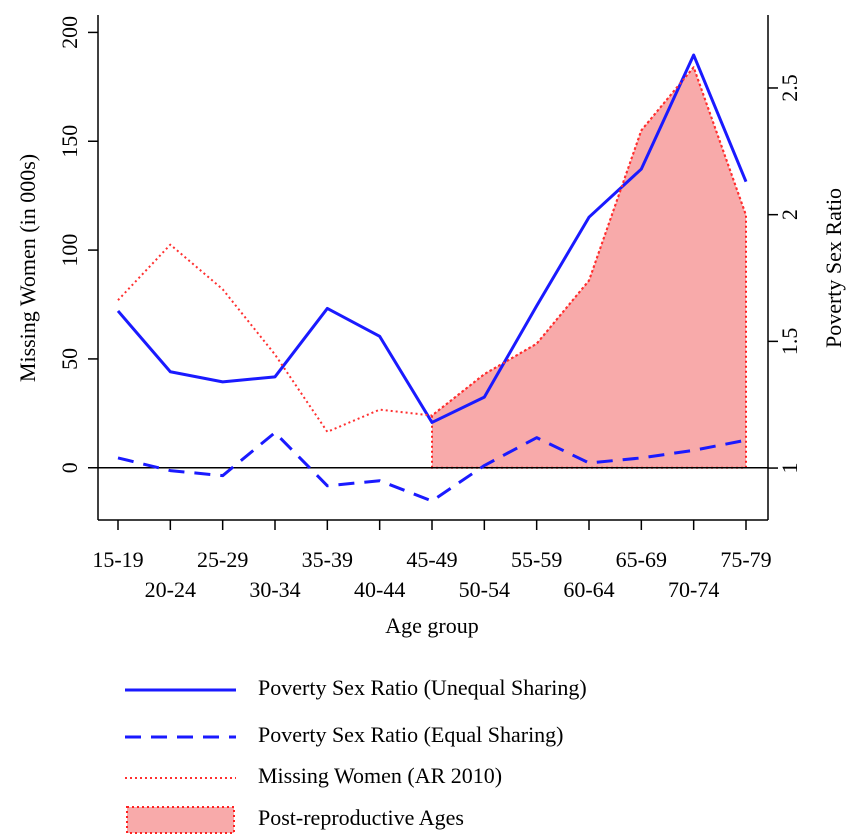  I want to click on legend-swatch, so click(180, 820).